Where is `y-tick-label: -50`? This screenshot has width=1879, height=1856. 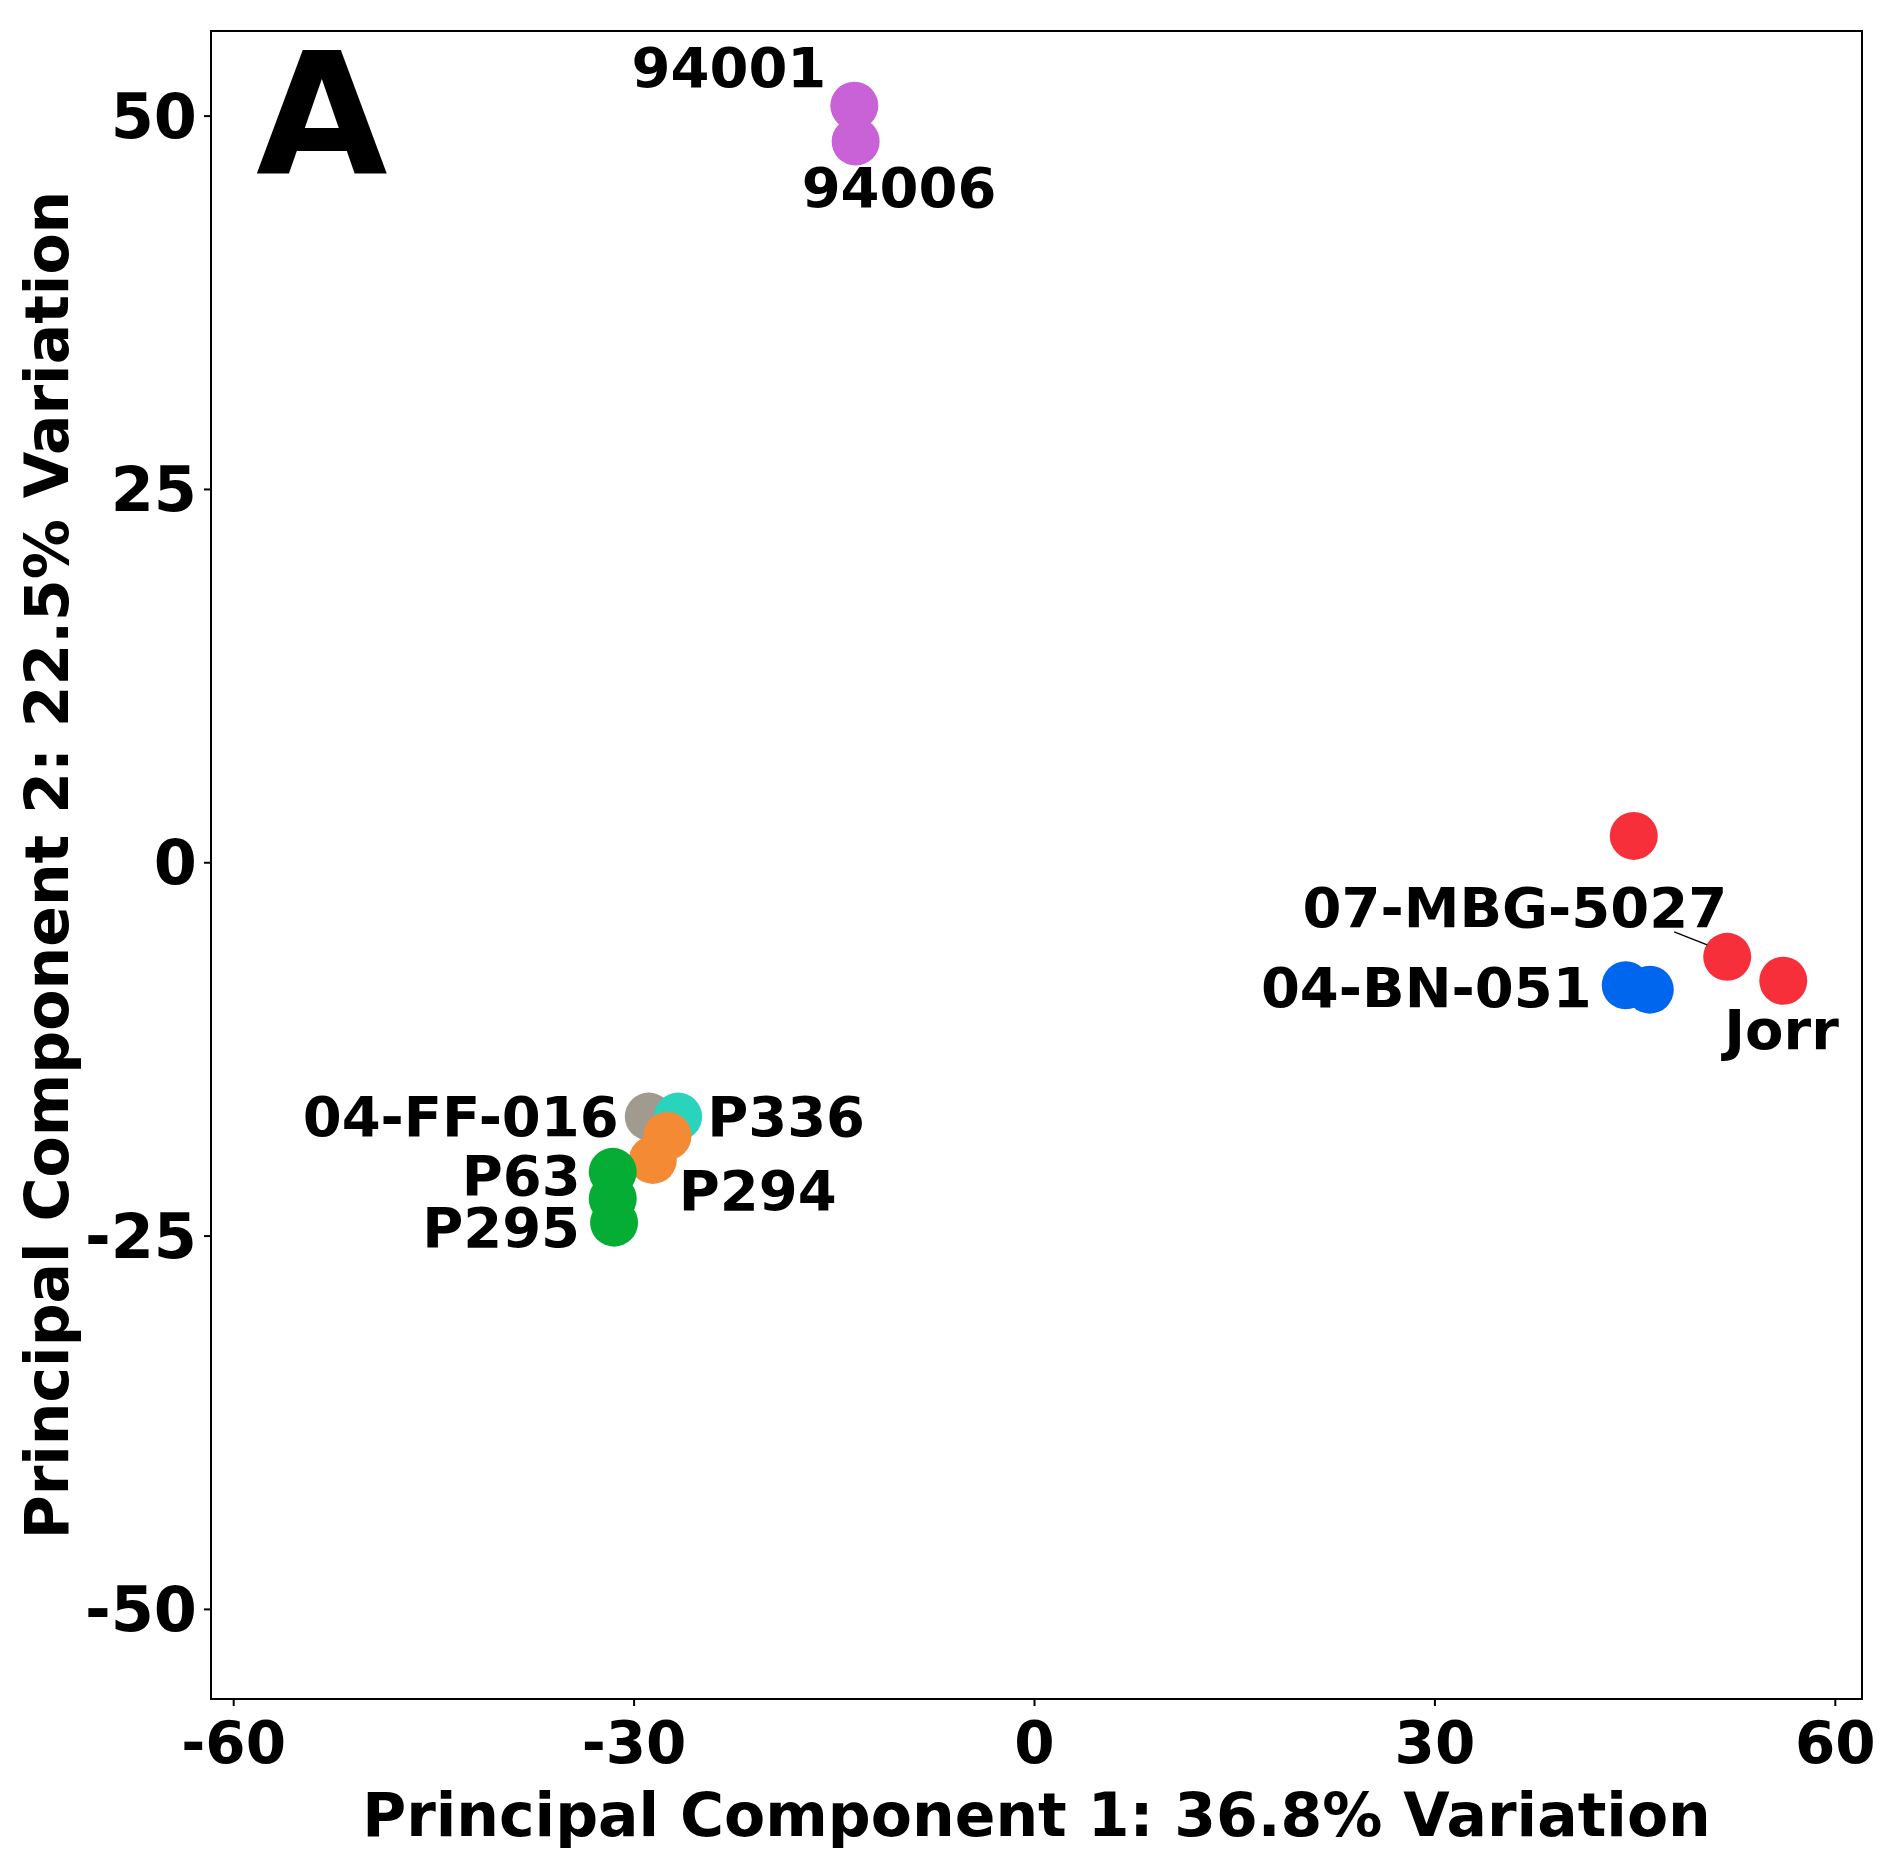
y-tick-label: -50 is located at coordinates (140, 1610).